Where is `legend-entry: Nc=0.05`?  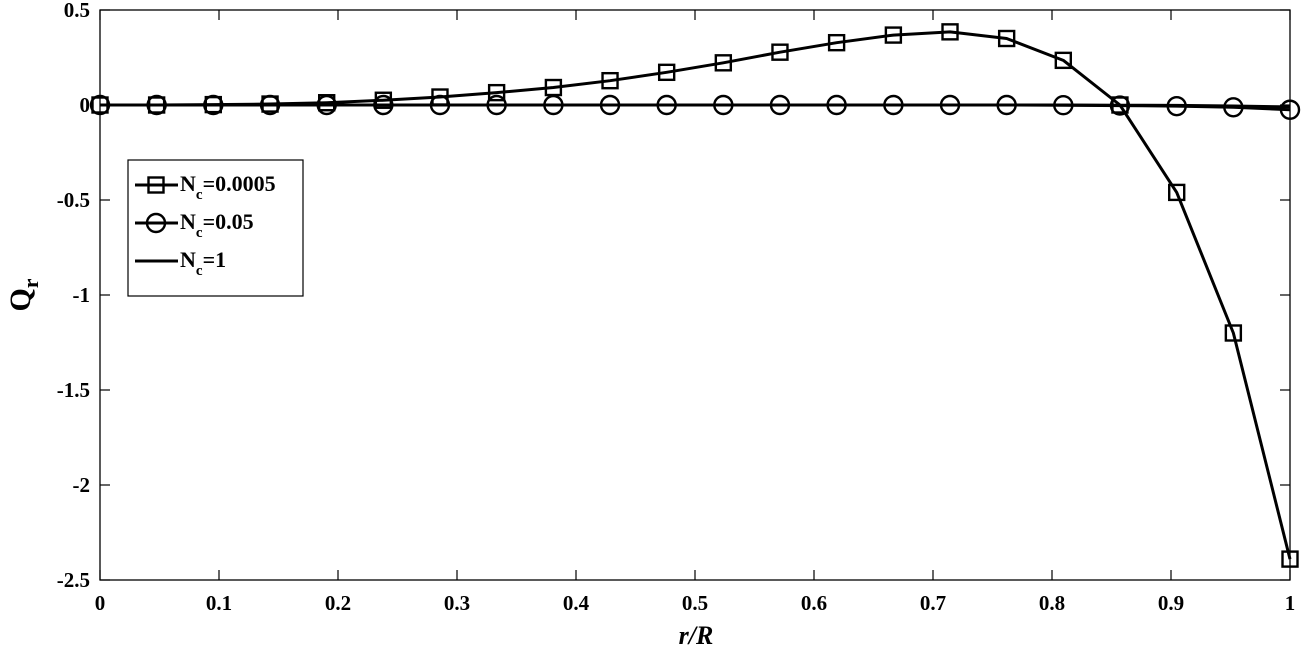
legend-entry: Nc=0.05 is located at coordinates (217, 225).